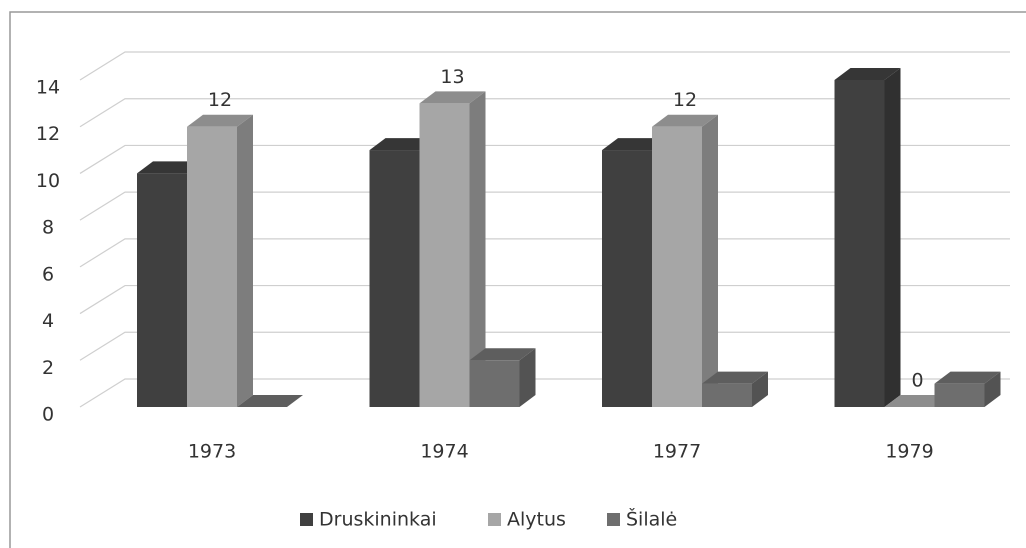  Describe the element at coordinates (48, 415) in the screenshot. I see `y-tick-label: 0` at that location.